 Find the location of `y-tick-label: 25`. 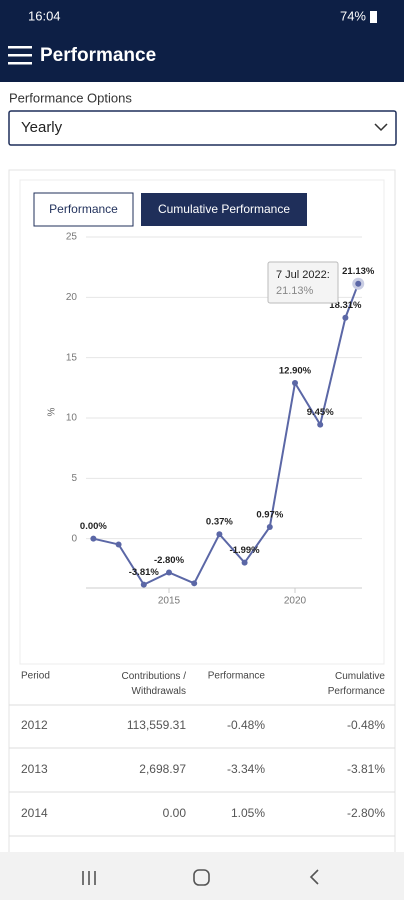

y-tick-label: 25 is located at coordinates (72, 237).